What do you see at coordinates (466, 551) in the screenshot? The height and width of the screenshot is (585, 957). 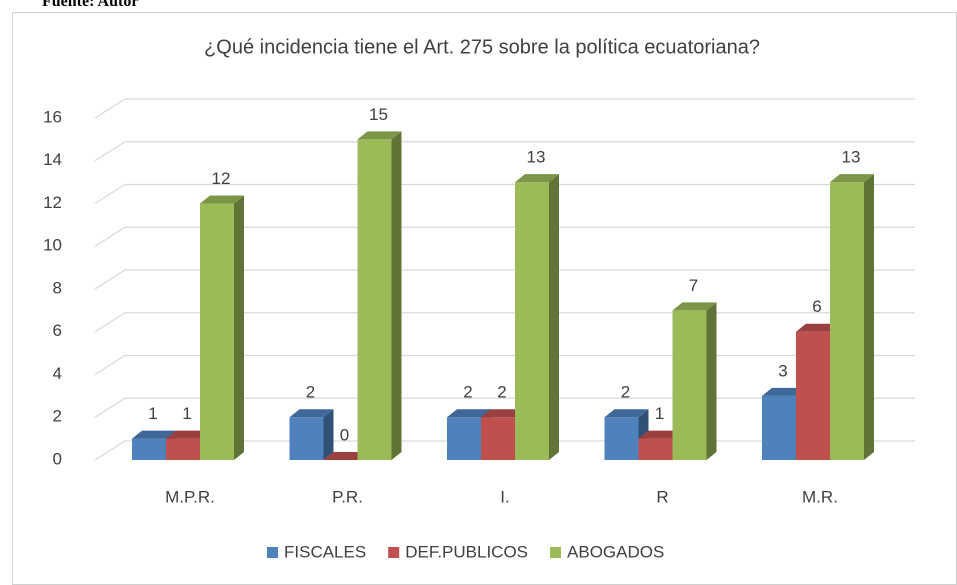 I see `legend-label: DEF.PUBLICOS` at bounding box center [466, 551].